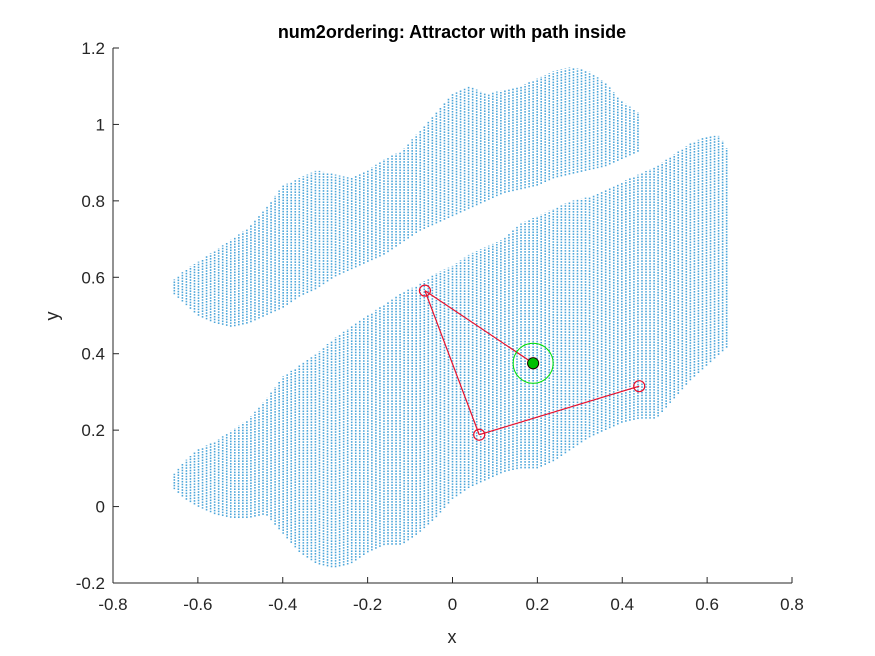 This screenshot has width=875, height=656. What do you see at coordinates (452, 604) in the screenshot?
I see `x-tick-label-4: 0` at bounding box center [452, 604].